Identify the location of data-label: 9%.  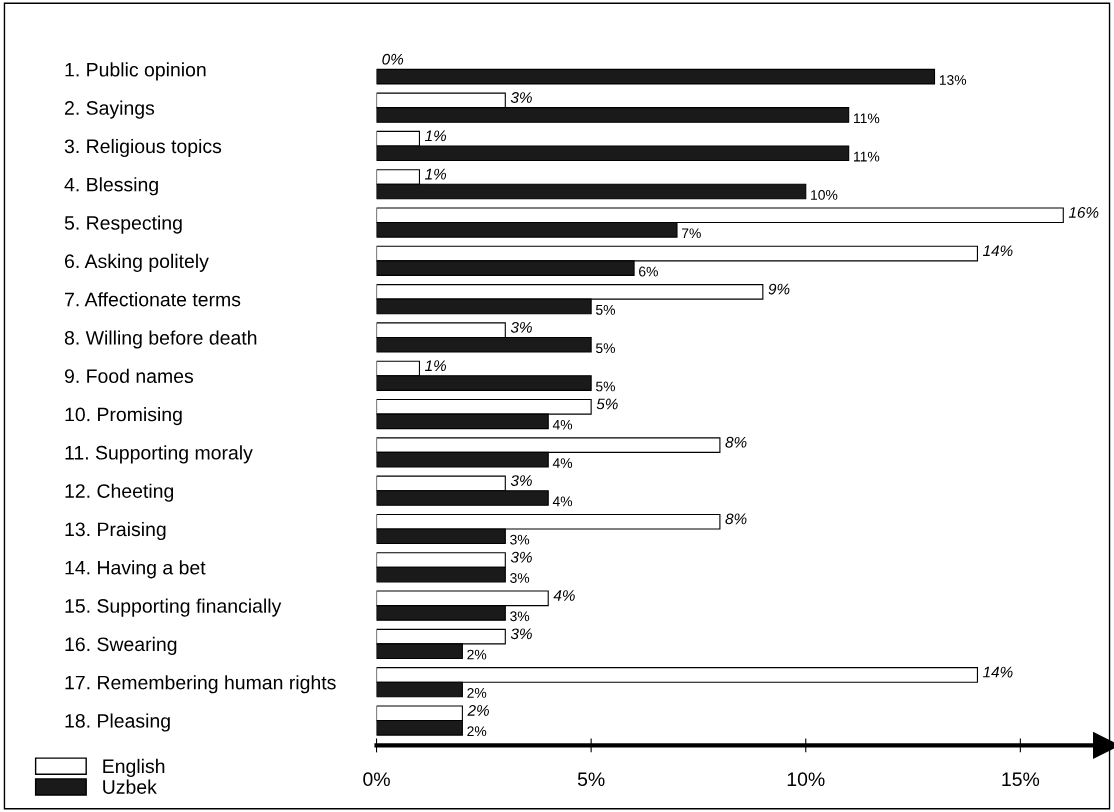
(779, 289).